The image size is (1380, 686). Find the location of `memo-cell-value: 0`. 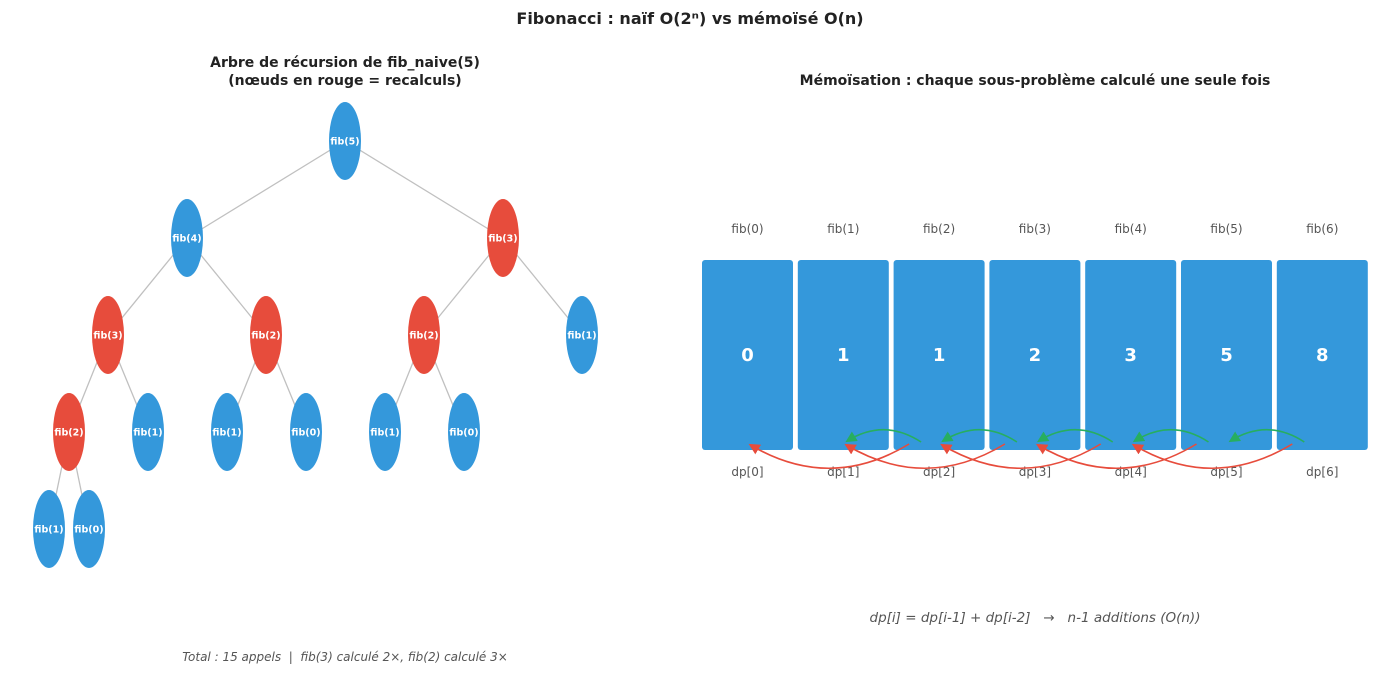

memo-cell-value: 0 is located at coordinates (747, 355).